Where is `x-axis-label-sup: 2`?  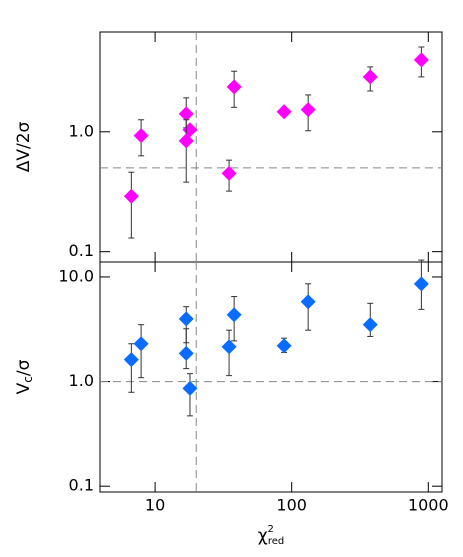 x-axis-label-sup: 2 is located at coordinates (271, 529).